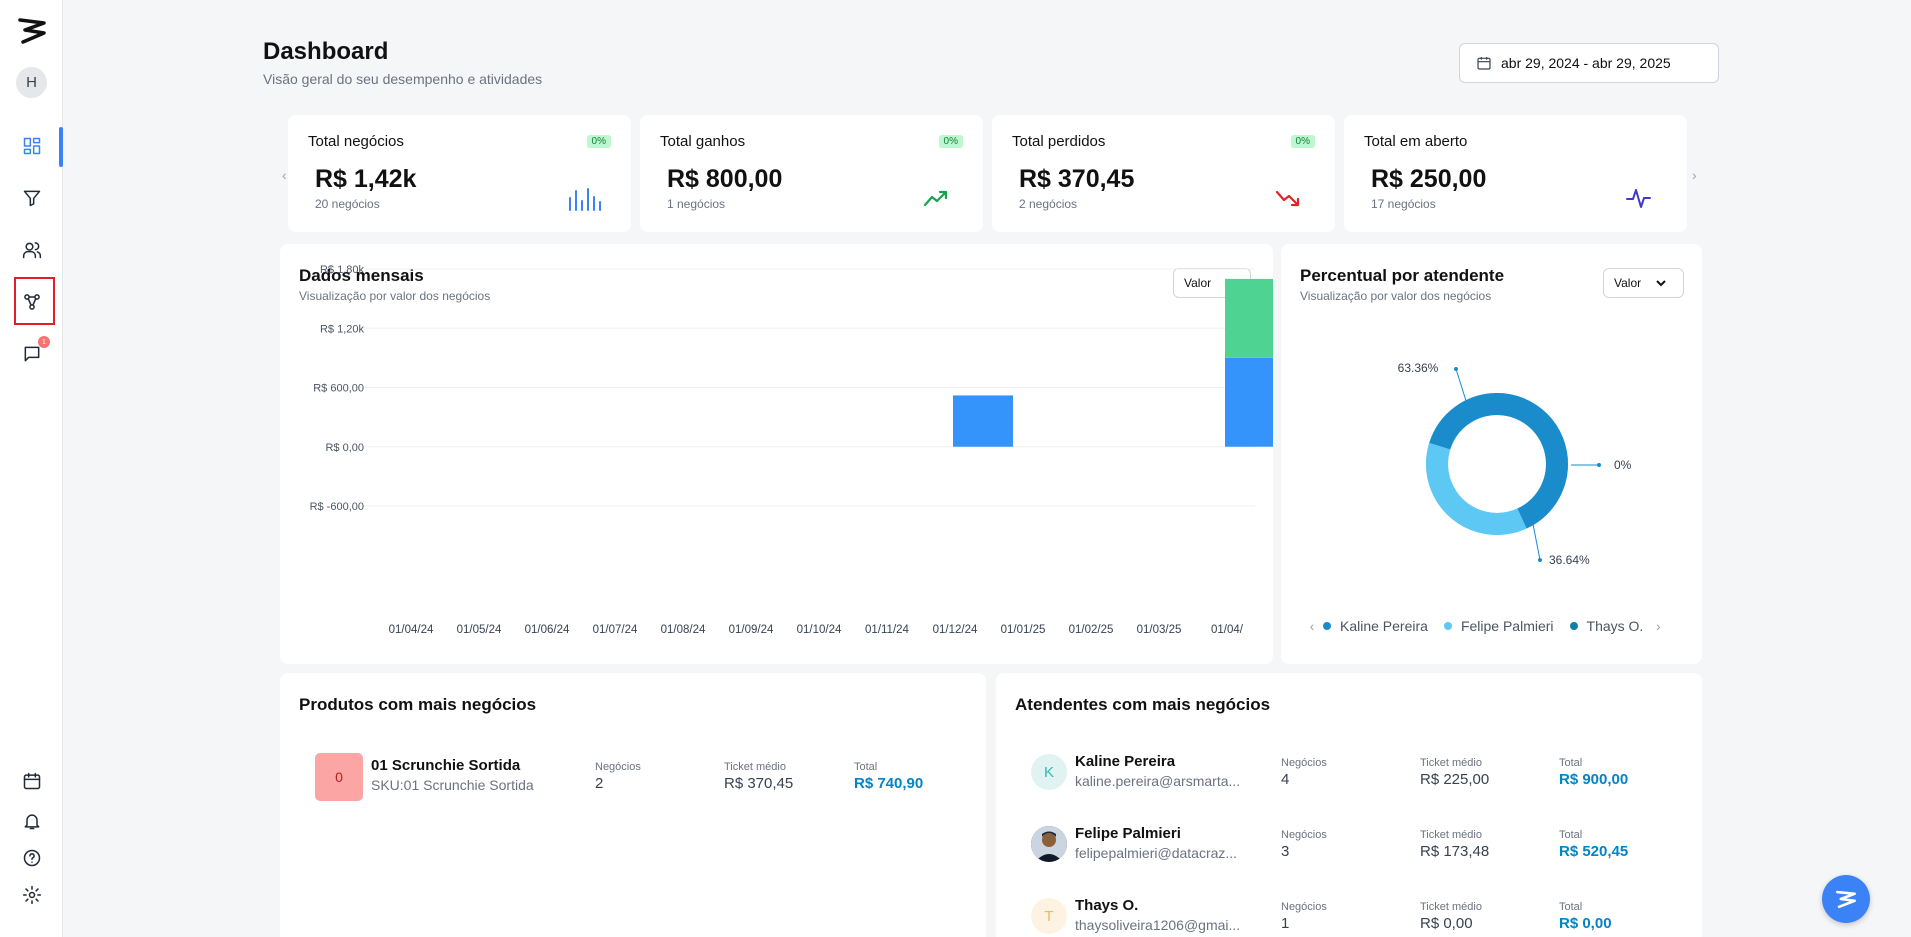  What do you see at coordinates (935, 198) in the screenshot?
I see `trending-up-icon` at bounding box center [935, 198].